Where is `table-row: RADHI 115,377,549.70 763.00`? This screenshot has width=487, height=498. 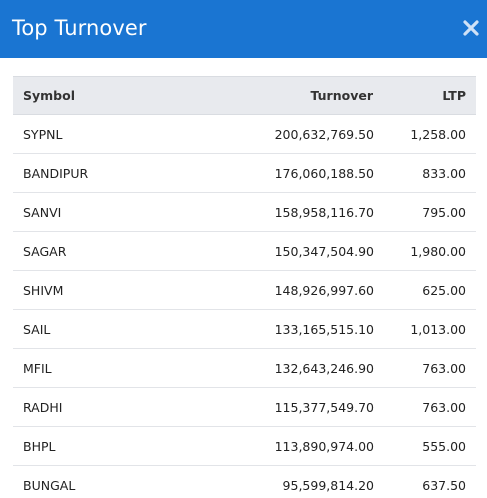
table-row: RADHI 115,377,549.70 763.00 is located at coordinates (244, 407).